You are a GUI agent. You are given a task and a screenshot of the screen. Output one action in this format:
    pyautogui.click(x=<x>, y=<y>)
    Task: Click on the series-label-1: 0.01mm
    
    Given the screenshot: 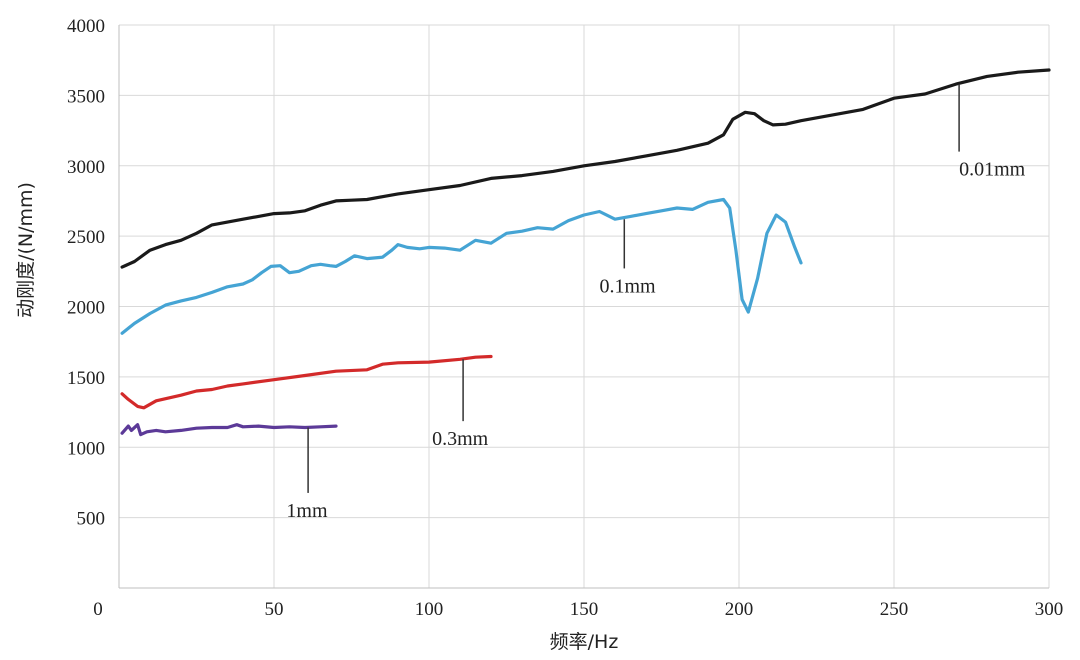 What is the action you would take?
    pyautogui.click(x=992, y=170)
    